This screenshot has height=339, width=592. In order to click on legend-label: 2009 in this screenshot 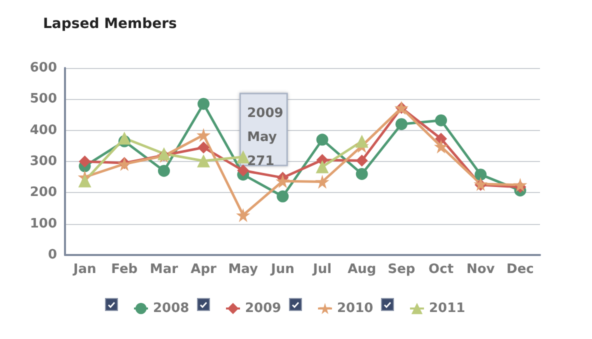, I will do `click(263, 308)`.